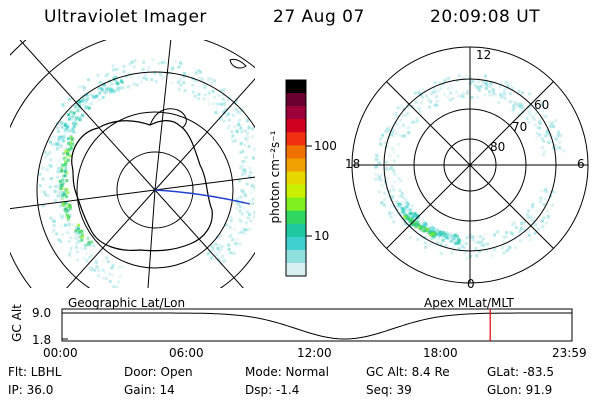 The image size is (600, 400). Describe the element at coordinates (155, 190) in the screenshot. I see `lat-circle` at that location.